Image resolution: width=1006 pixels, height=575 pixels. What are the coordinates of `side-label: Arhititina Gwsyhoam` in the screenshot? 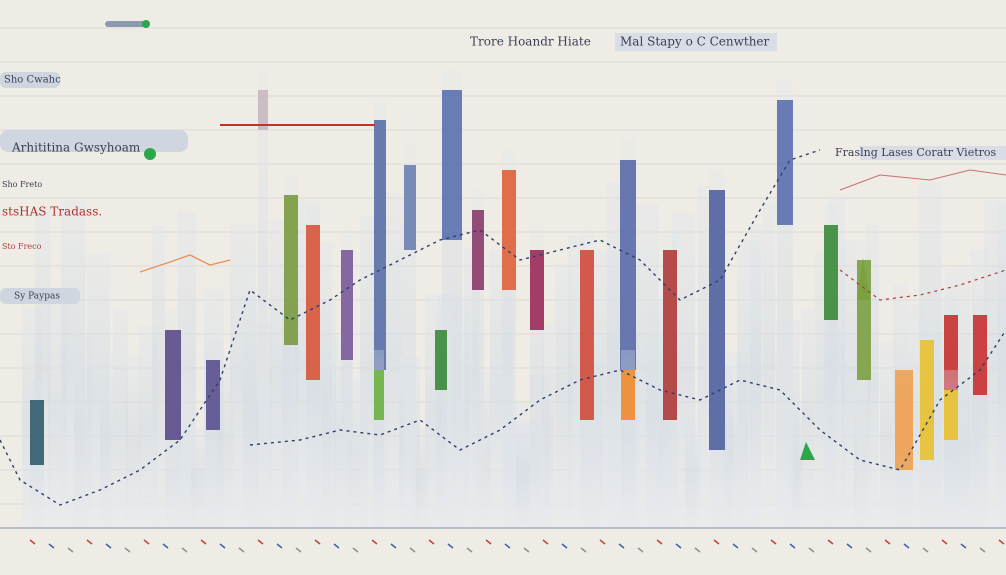 It's located at (76, 148).